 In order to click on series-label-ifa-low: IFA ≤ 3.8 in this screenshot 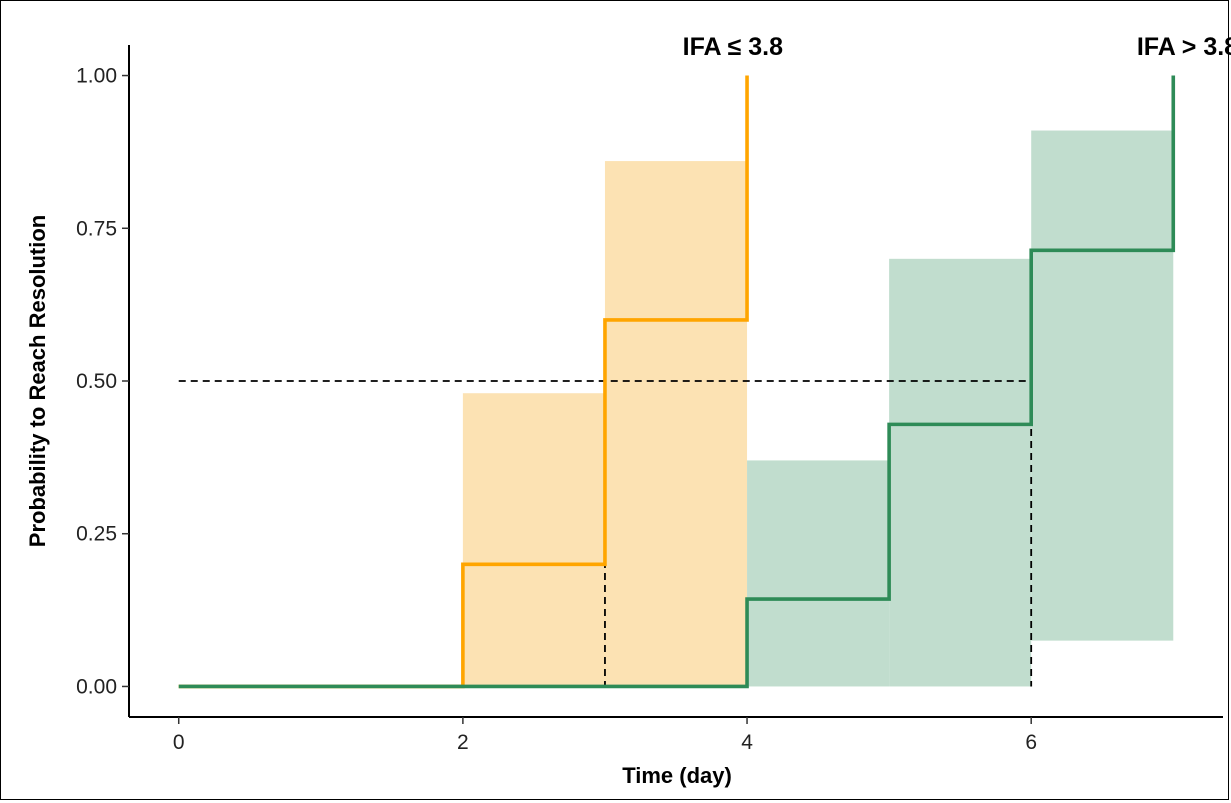, I will do `click(733, 47)`.